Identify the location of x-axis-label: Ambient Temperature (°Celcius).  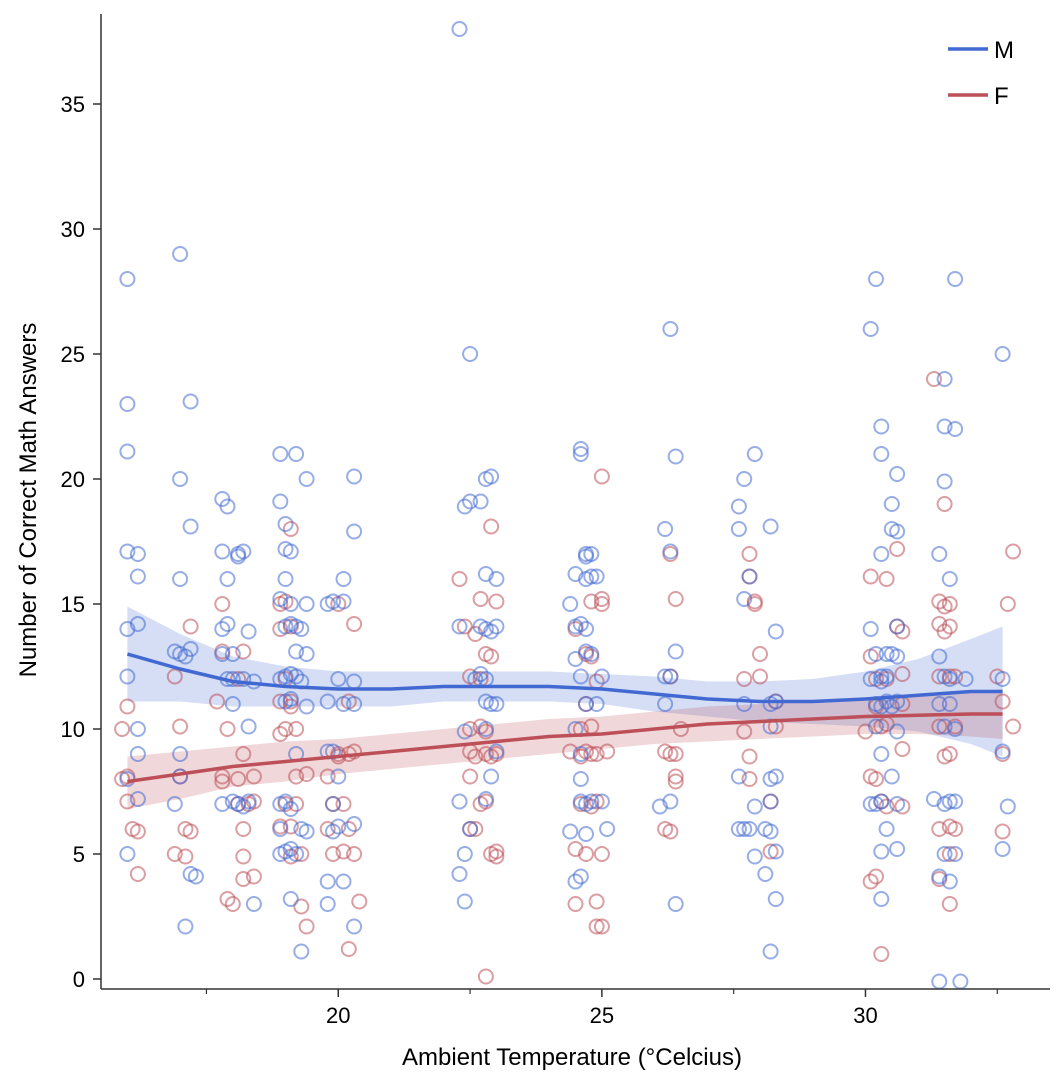
(572, 1057).